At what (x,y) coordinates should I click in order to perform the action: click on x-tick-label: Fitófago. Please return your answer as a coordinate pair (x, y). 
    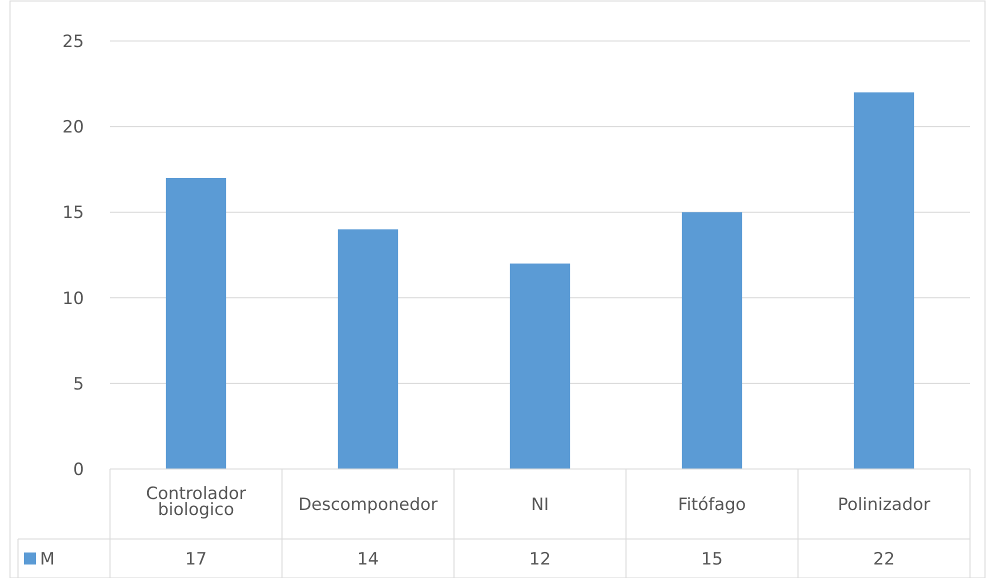
    Looking at the image, I should click on (712, 504).